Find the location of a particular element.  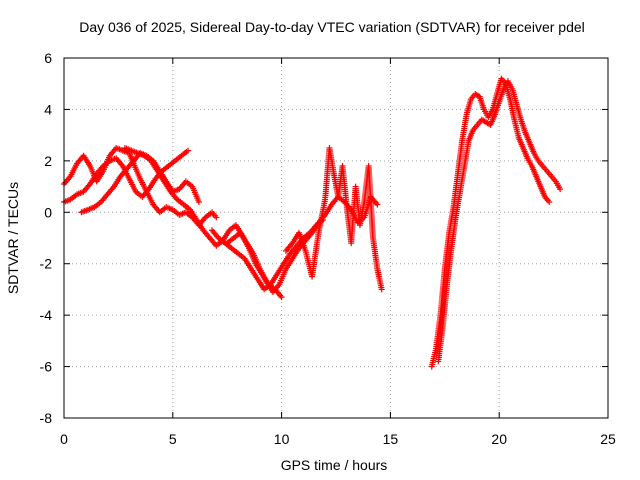

y-tick-label: -4 is located at coordinates (46, 315).